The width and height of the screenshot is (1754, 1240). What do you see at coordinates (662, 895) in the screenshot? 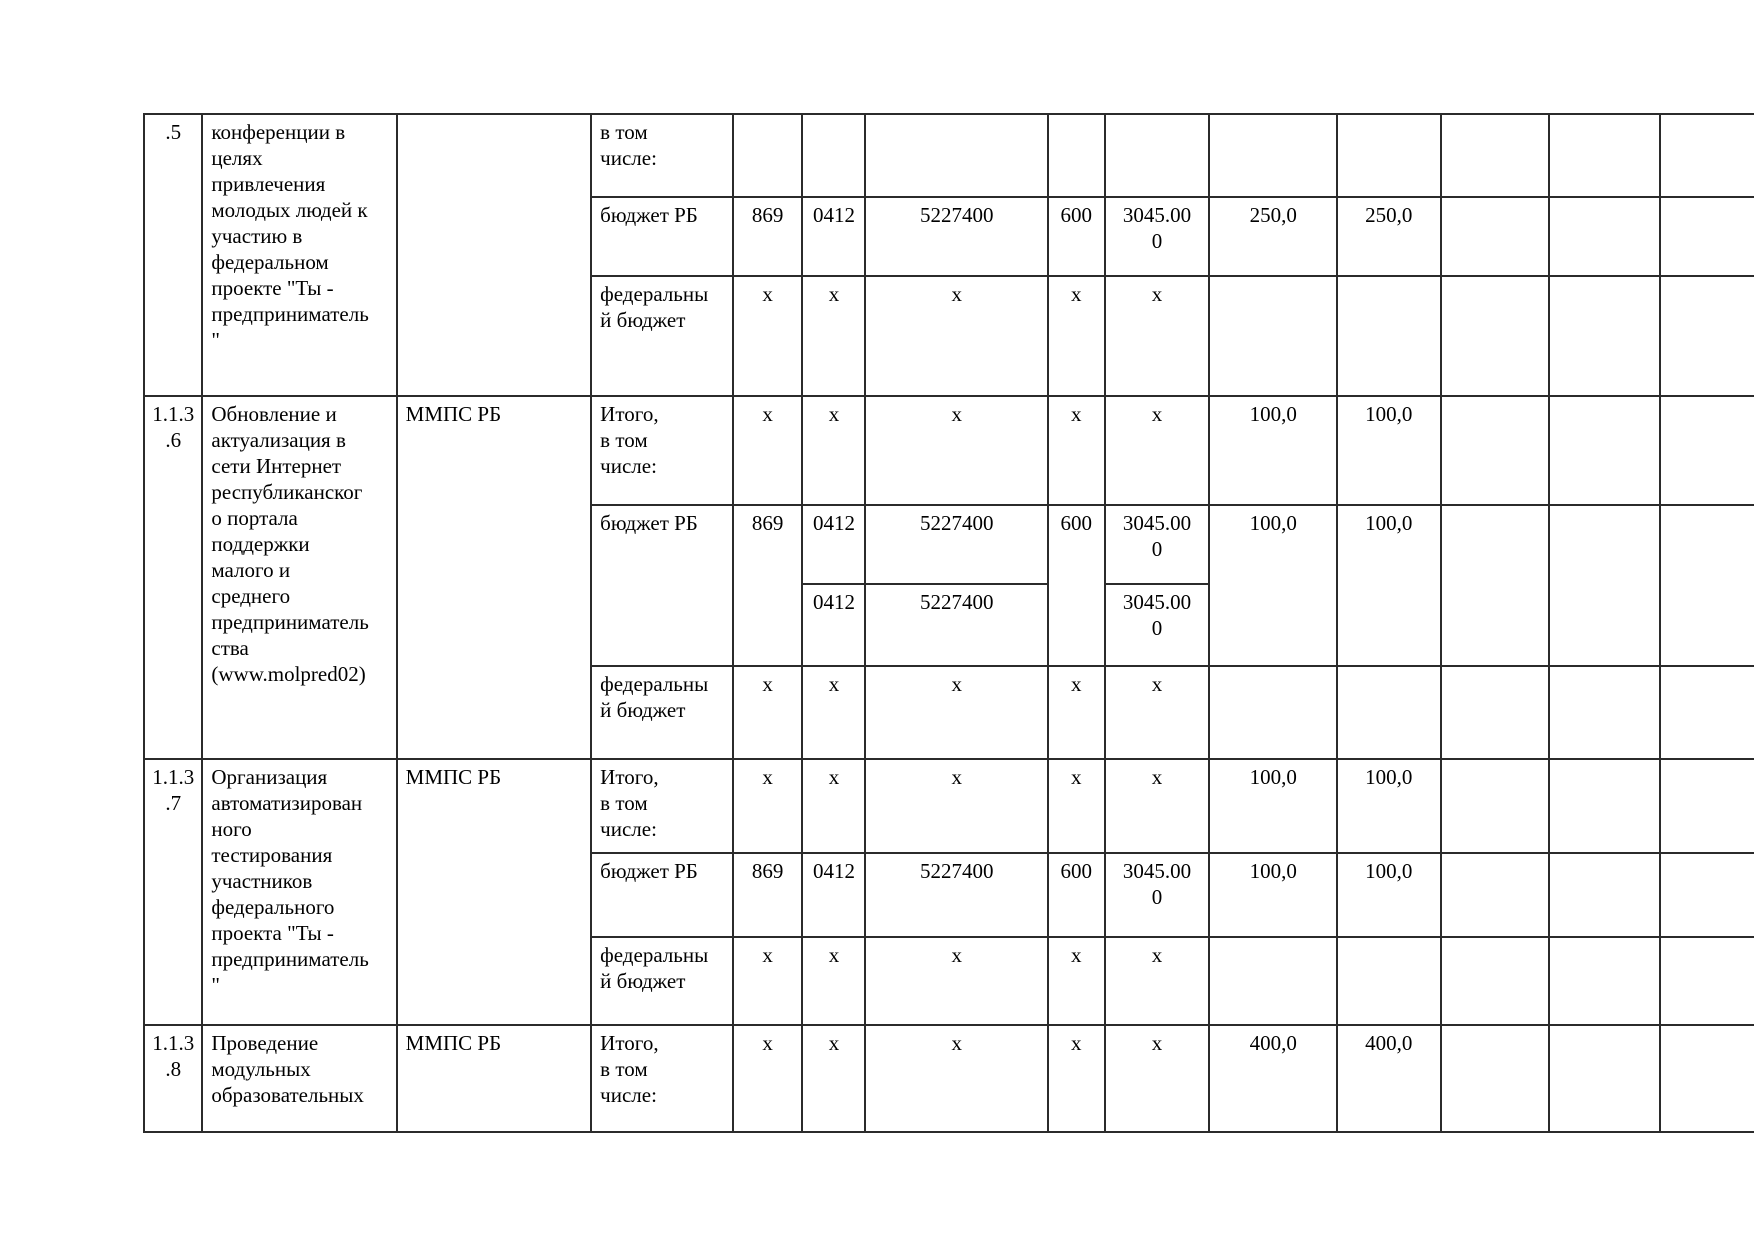
I see `funding-source-cell: бюджет РБ` at bounding box center [662, 895].